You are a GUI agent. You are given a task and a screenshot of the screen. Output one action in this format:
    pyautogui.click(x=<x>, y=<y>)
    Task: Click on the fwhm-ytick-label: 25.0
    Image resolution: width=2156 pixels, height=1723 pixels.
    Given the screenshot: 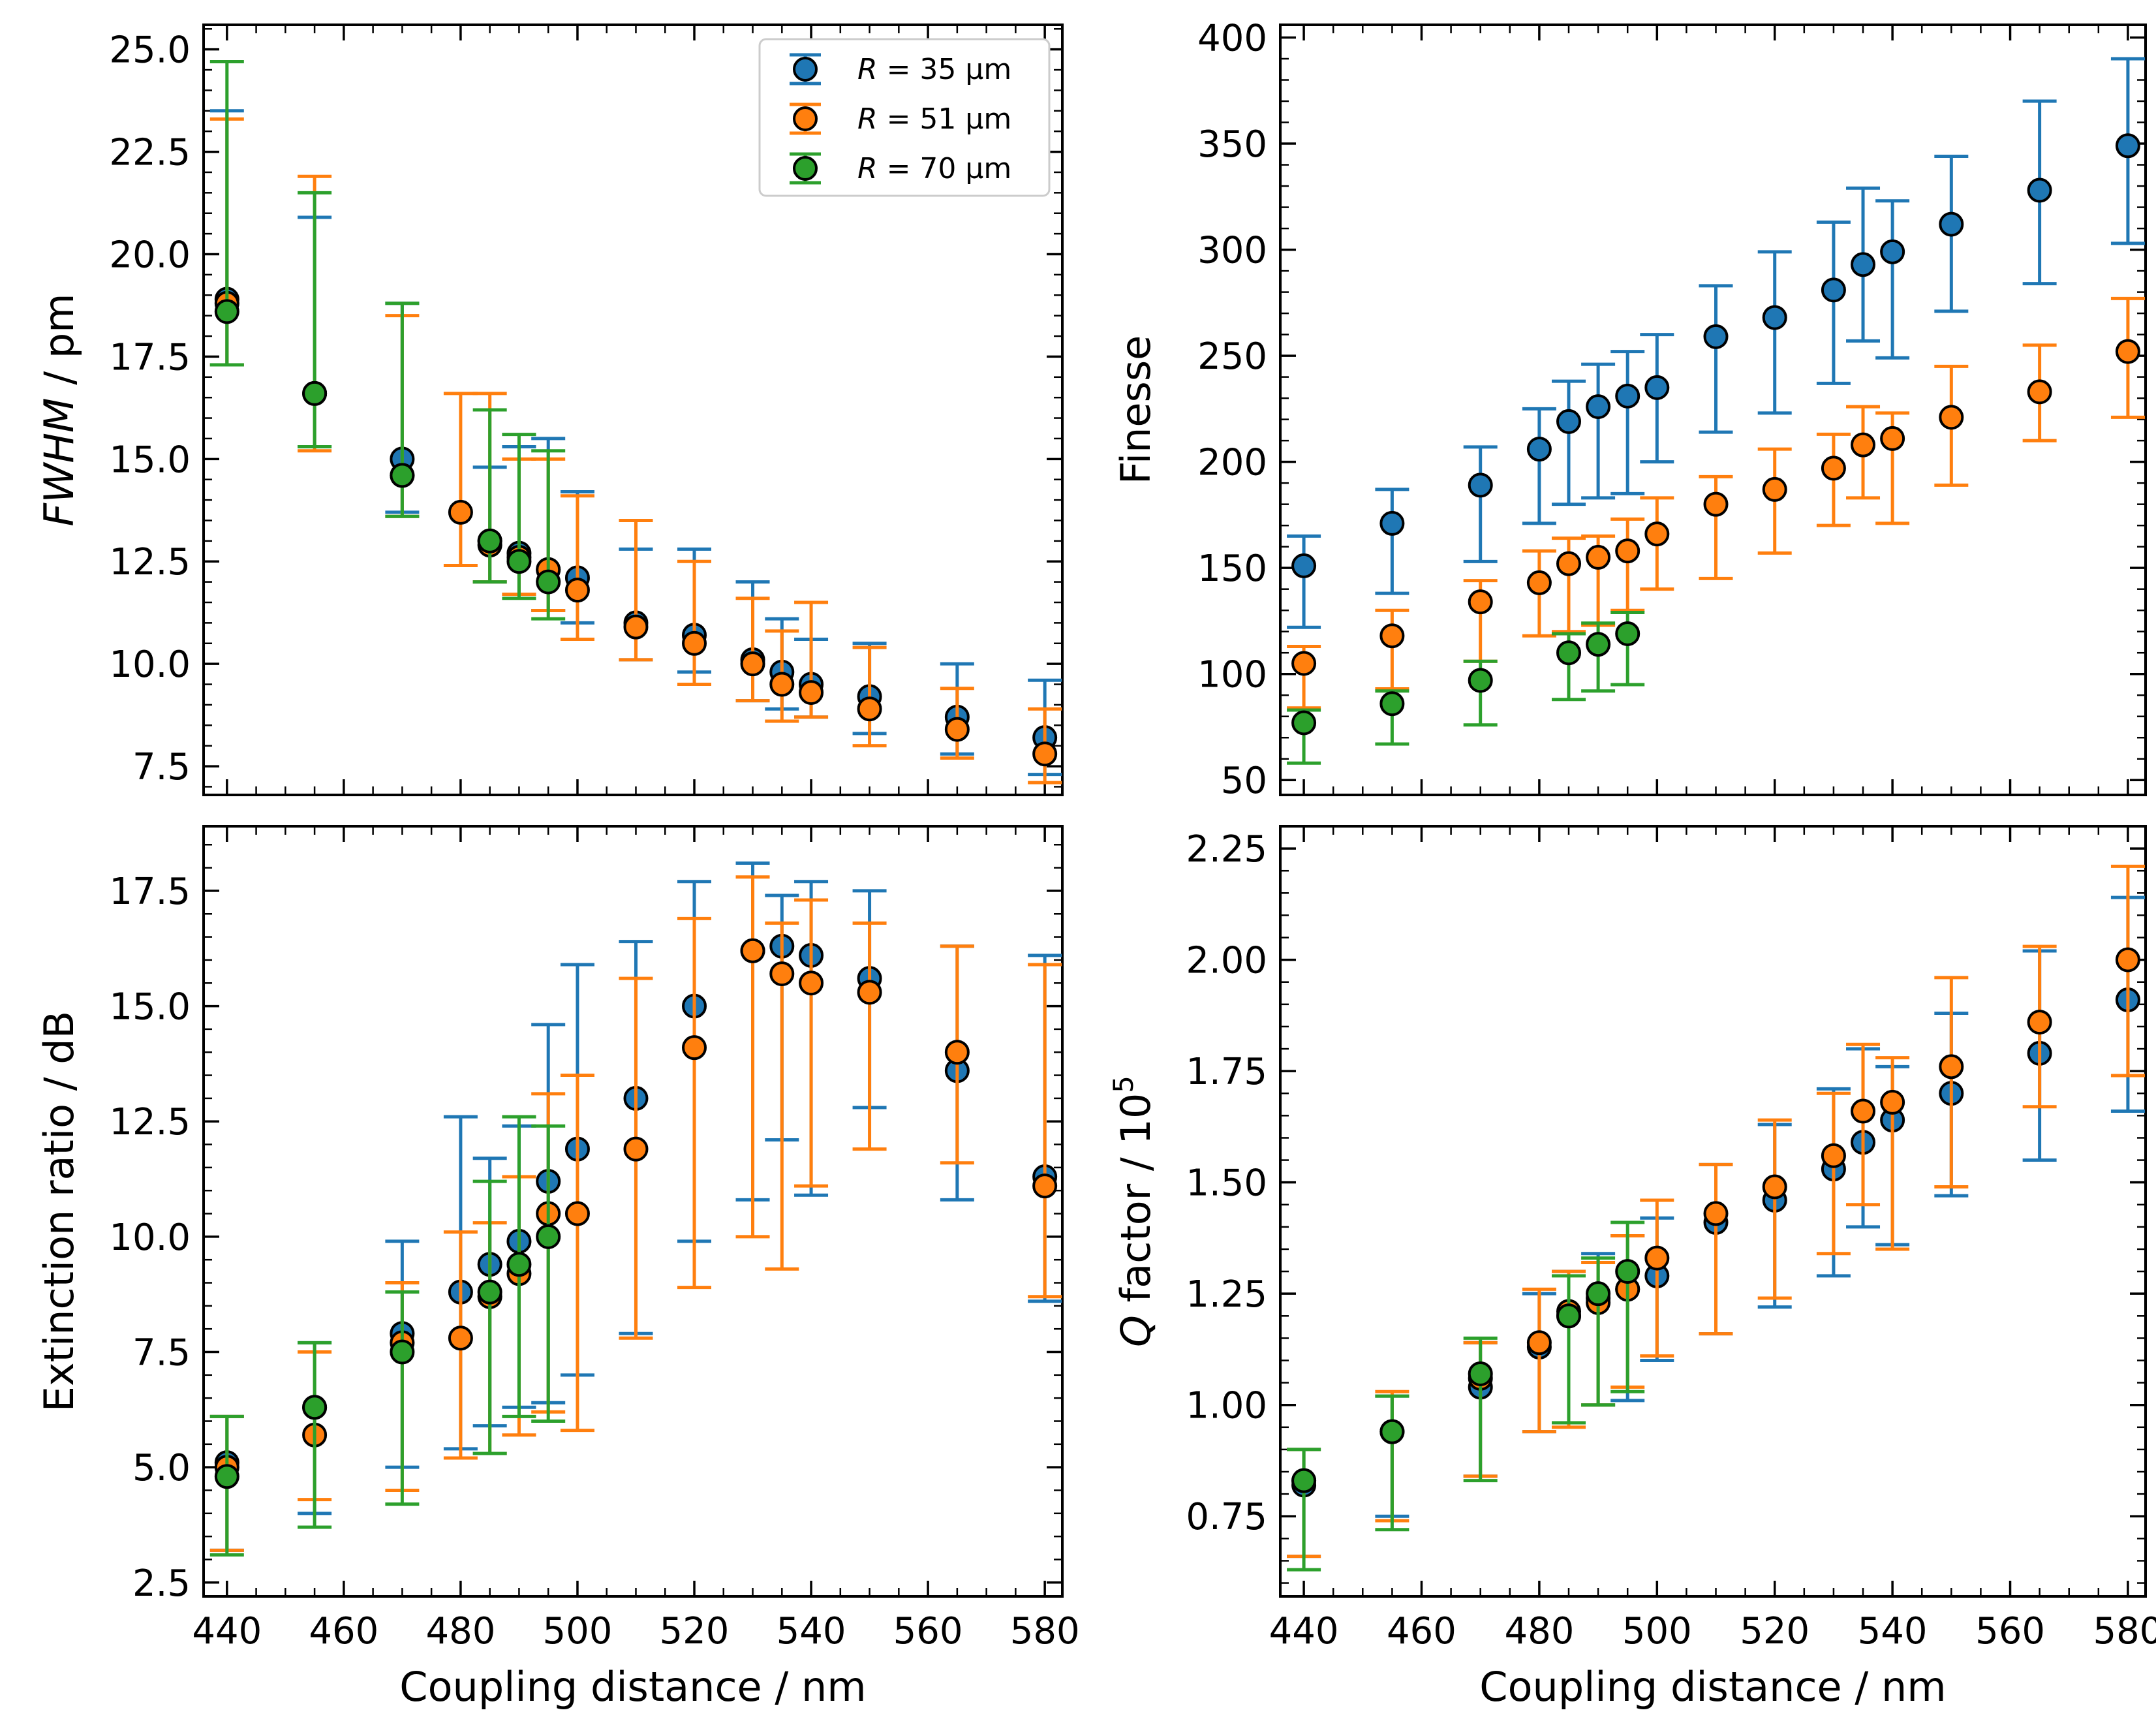 What is the action you would take?
    pyautogui.click(x=150, y=51)
    